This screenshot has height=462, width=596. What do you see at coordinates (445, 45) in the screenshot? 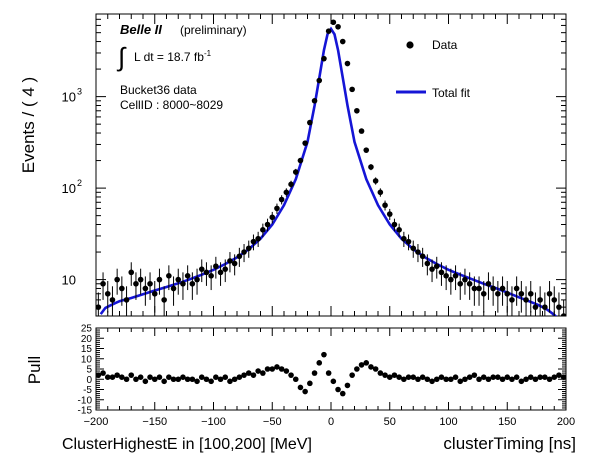
I see `legend-data-label: Data` at bounding box center [445, 45].